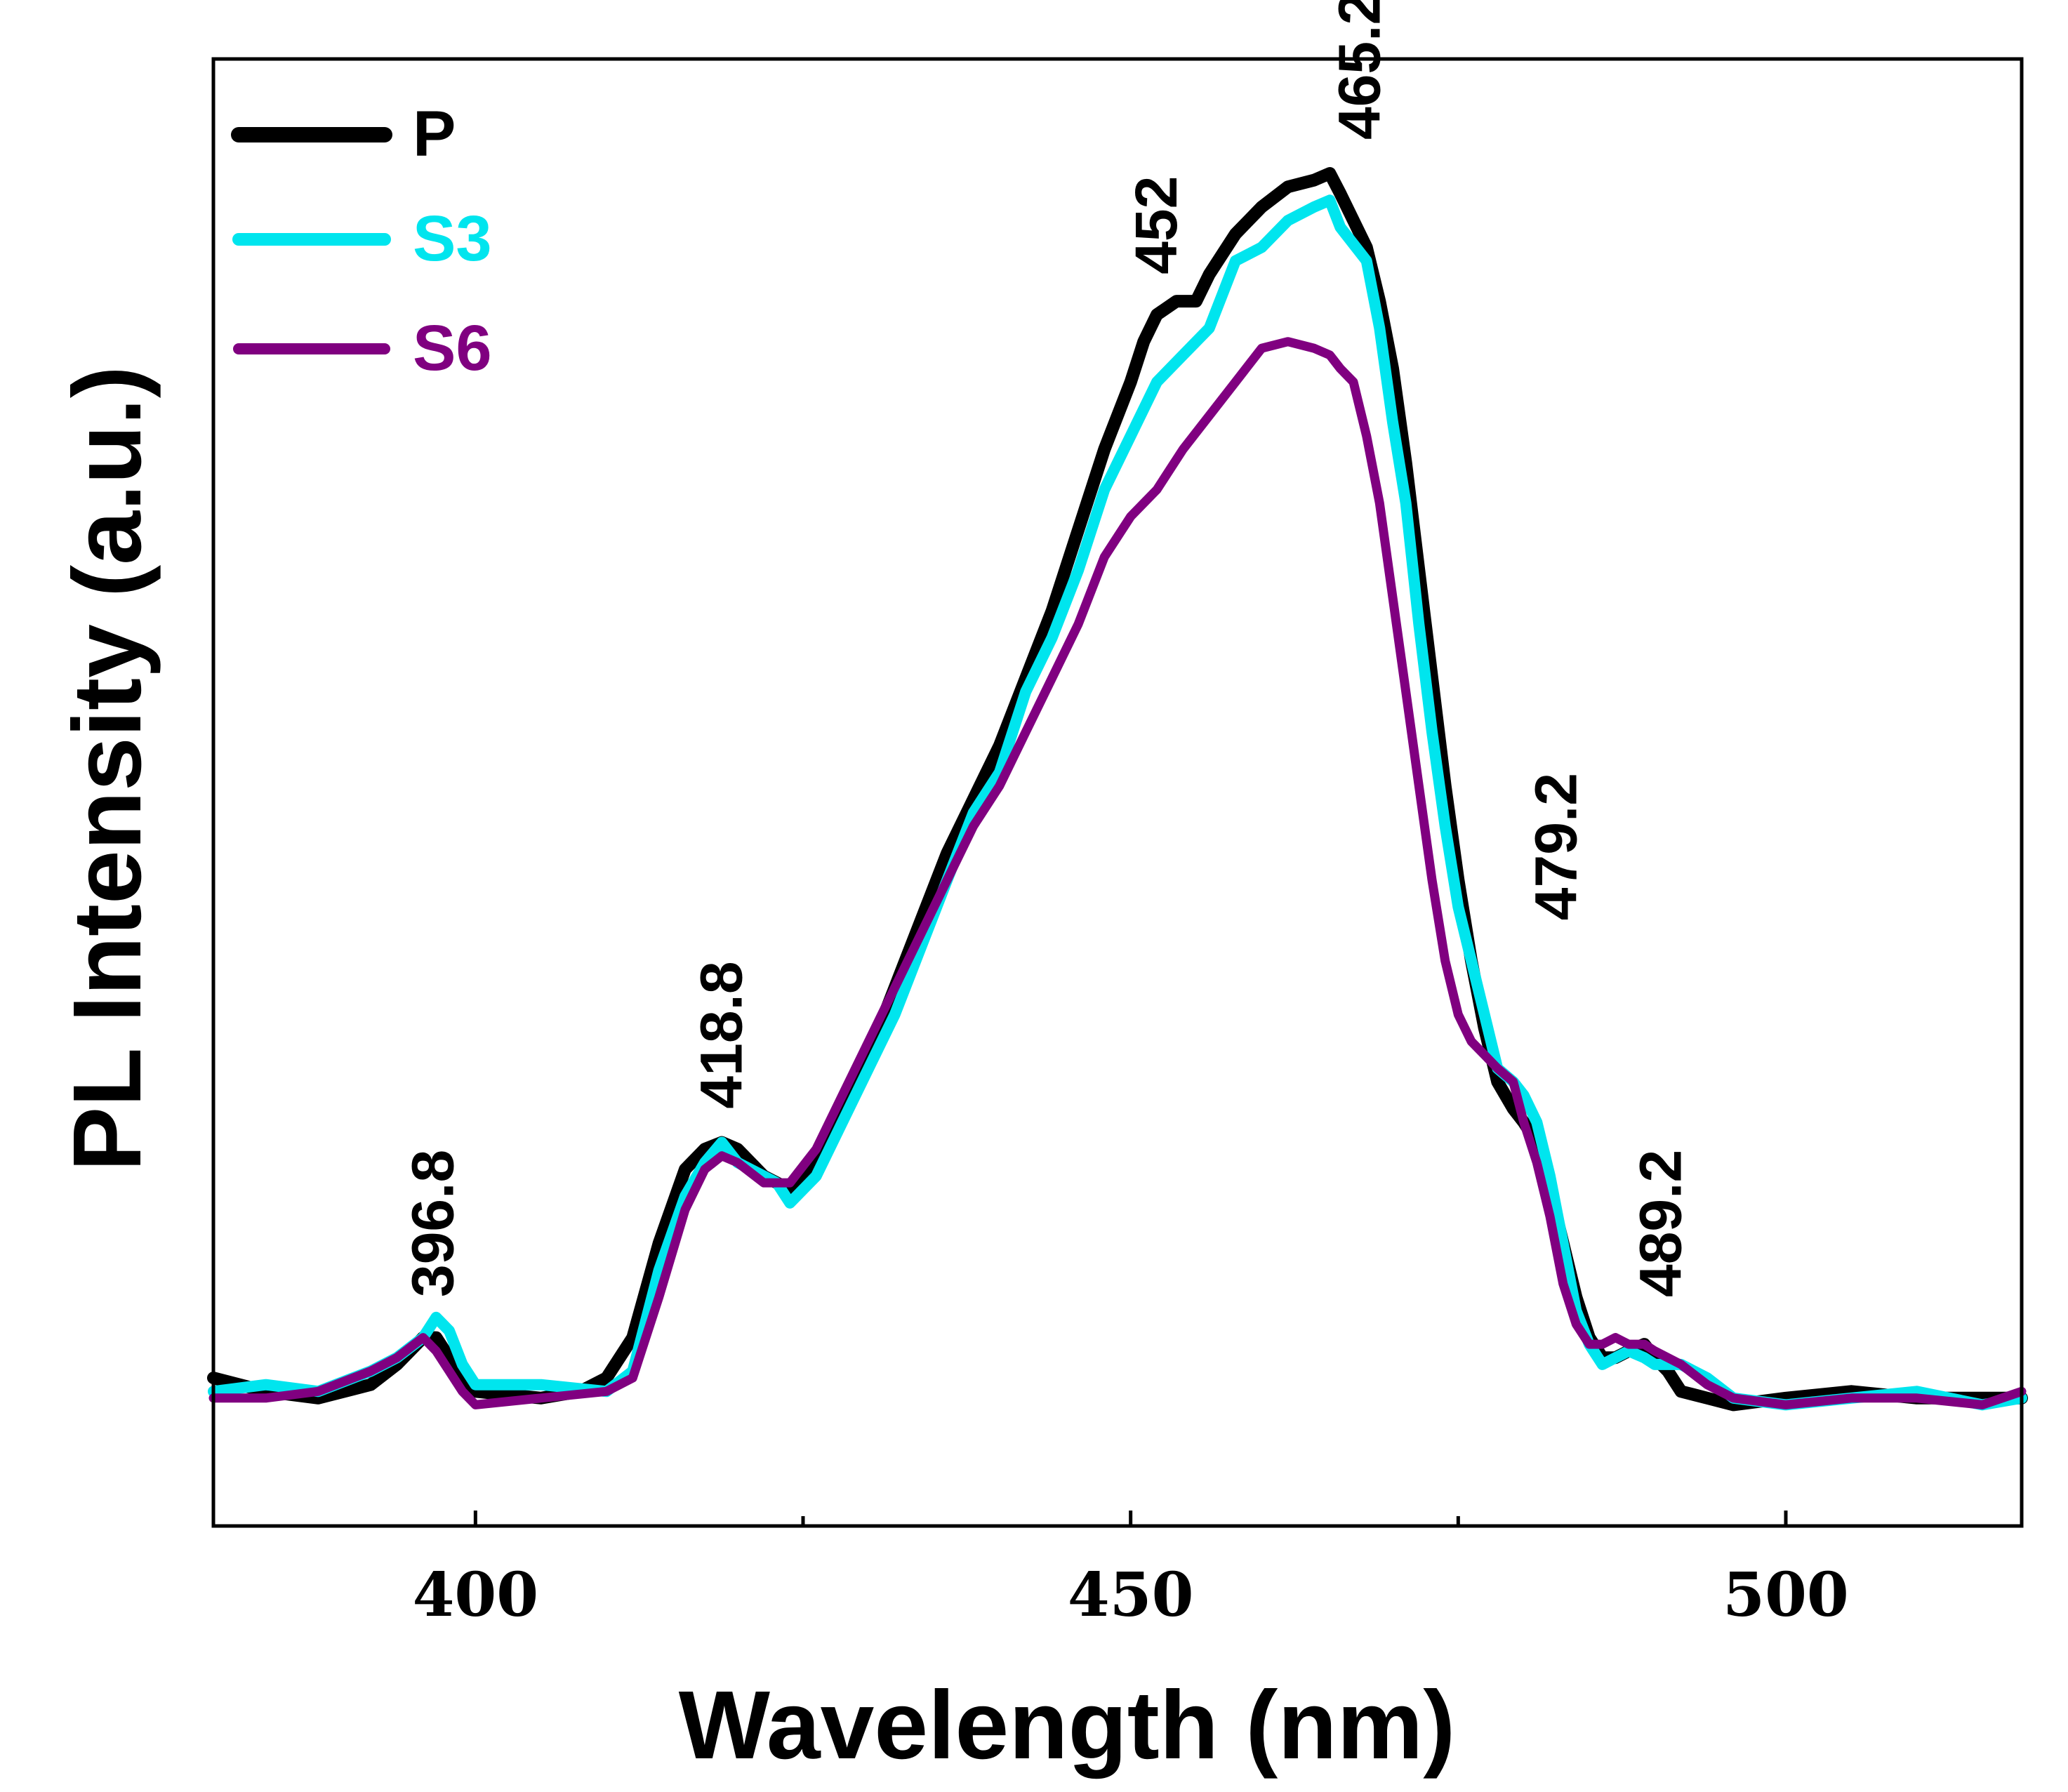 This screenshot has width=2068, height=1792. I want to click on y-axis-title: PL Intensity (a.u.), so click(107, 769).